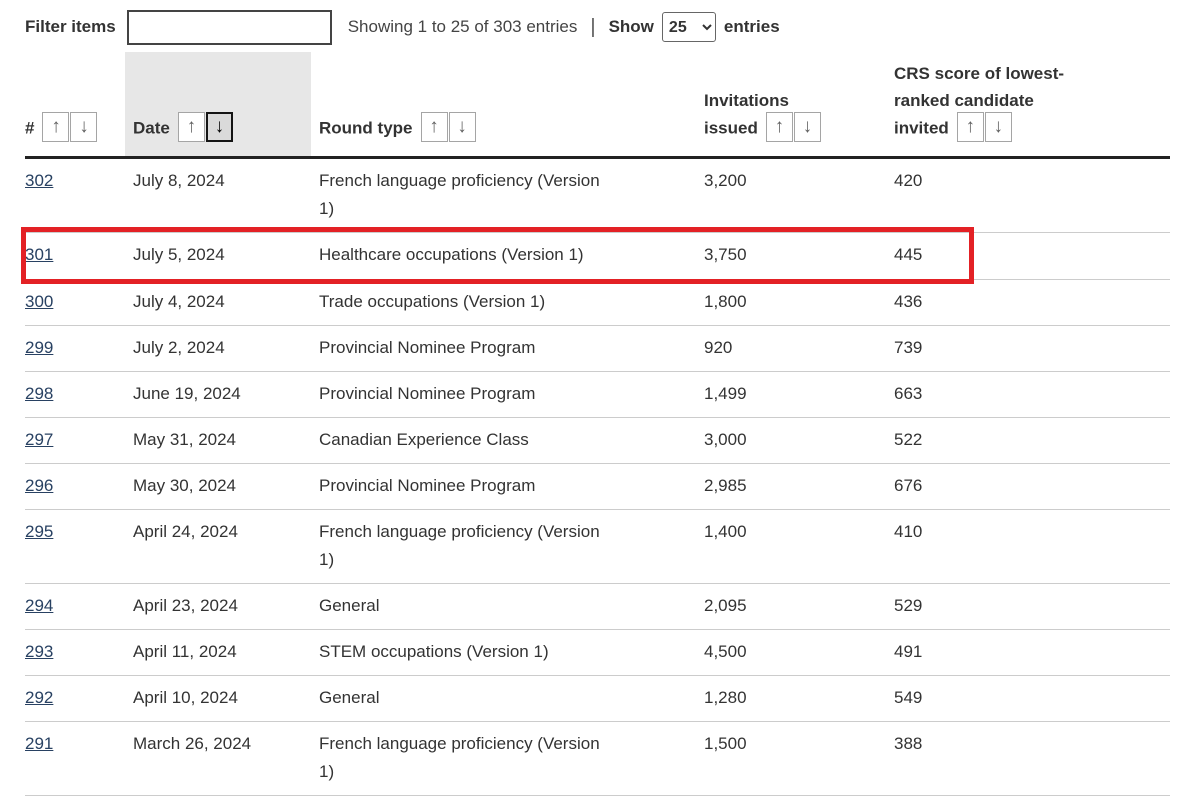  I want to click on round-date: June 19, 2024, so click(218, 394).